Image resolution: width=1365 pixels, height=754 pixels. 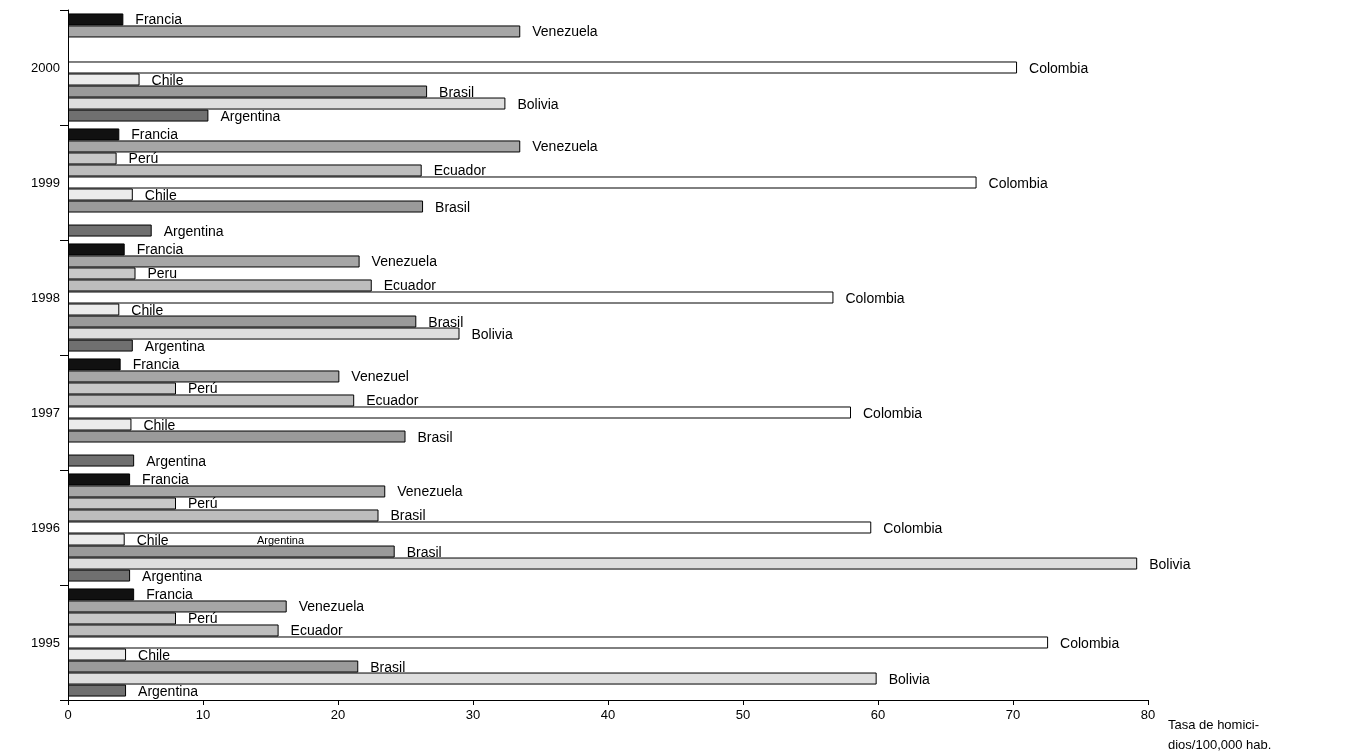 What do you see at coordinates (1013, 714) in the screenshot?
I see `x-tick-label: 70` at bounding box center [1013, 714].